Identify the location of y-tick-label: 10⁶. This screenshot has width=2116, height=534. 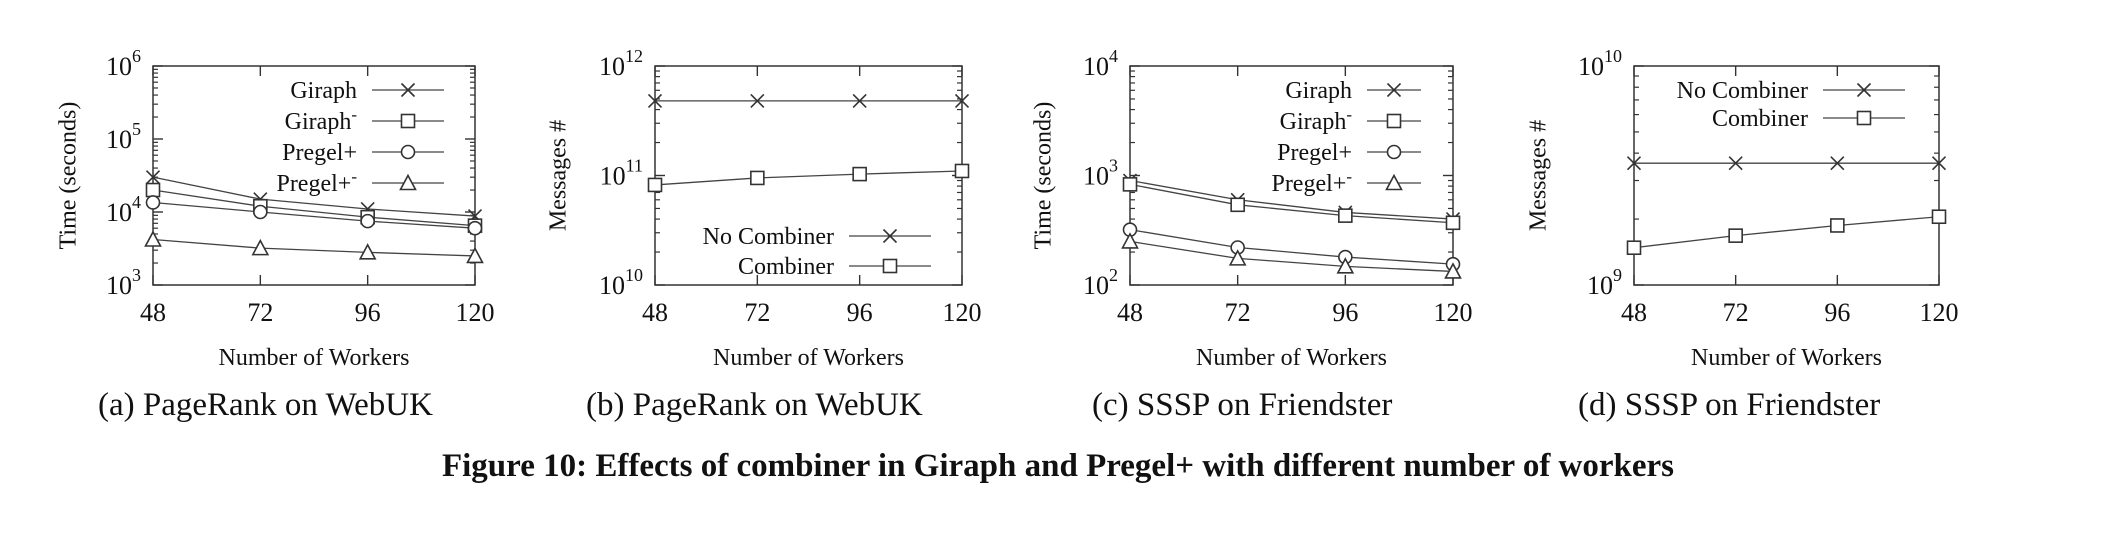
(123, 63).